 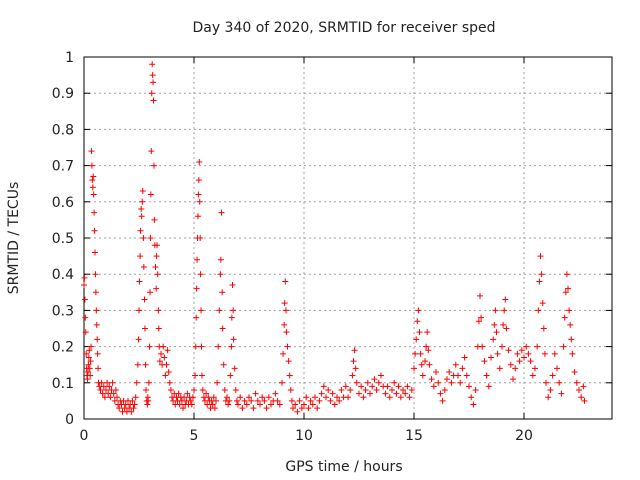 I want to click on y-tick-label: 0.3, so click(x=63, y=311).